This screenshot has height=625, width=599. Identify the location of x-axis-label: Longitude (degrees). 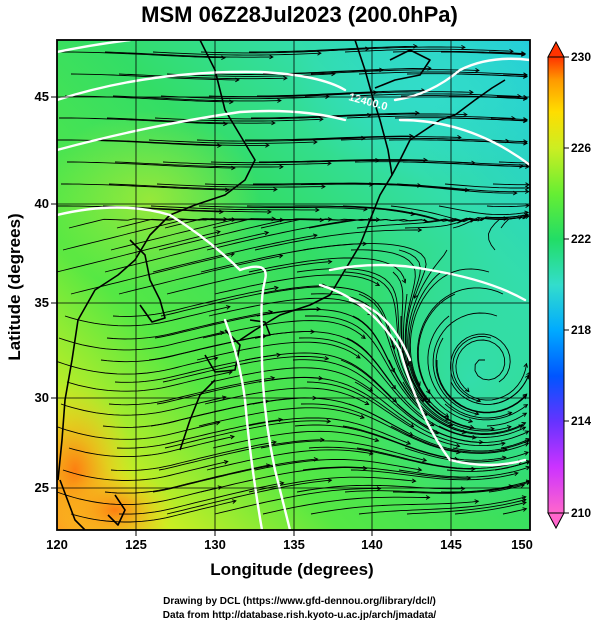
(291, 569).